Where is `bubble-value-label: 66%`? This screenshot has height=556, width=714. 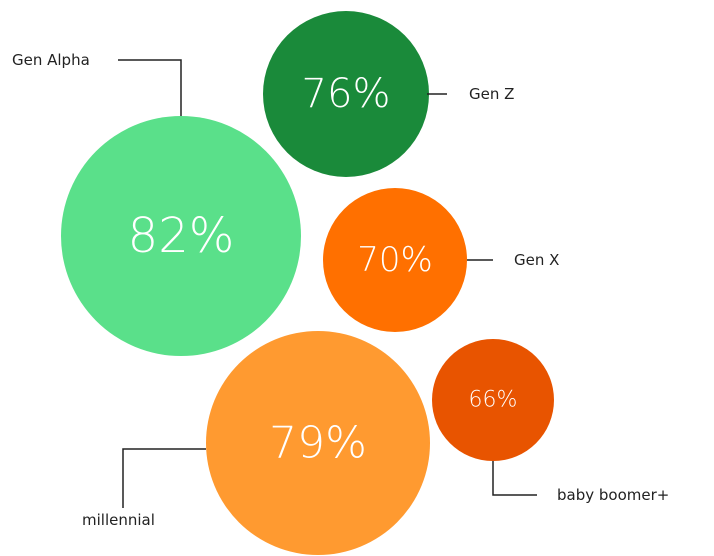 bubble-value-label: 66% is located at coordinates (493, 400).